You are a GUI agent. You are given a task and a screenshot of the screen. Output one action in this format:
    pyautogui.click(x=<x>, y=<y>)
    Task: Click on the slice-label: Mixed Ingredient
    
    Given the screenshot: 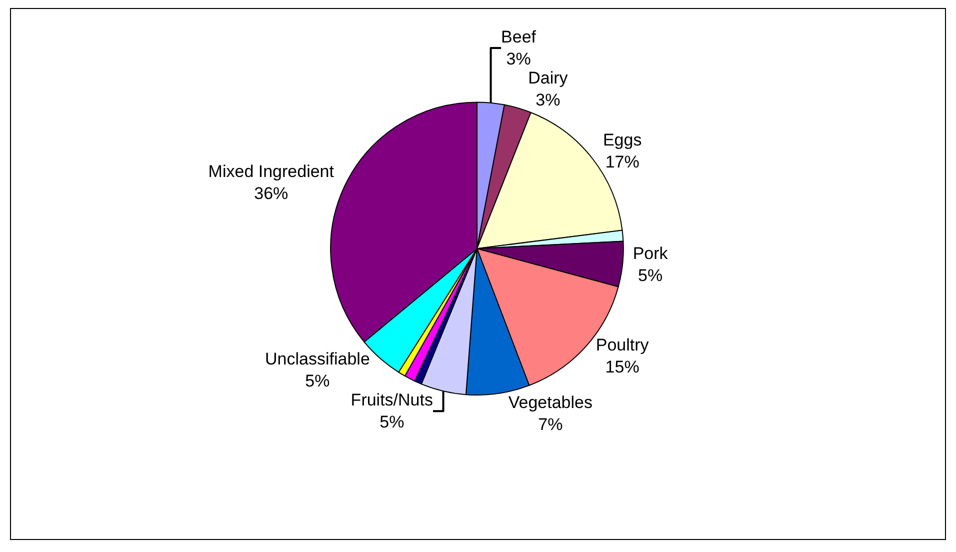 What is the action you would take?
    pyautogui.click(x=271, y=171)
    